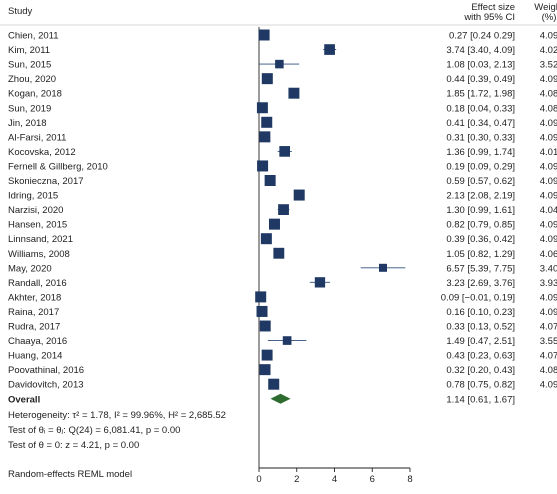 The height and width of the screenshot is (494, 557). What do you see at coordinates (334, 476) in the screenshot?
I see `x-axis: 0 2 4 6 8` at bounding box center [334, 476].